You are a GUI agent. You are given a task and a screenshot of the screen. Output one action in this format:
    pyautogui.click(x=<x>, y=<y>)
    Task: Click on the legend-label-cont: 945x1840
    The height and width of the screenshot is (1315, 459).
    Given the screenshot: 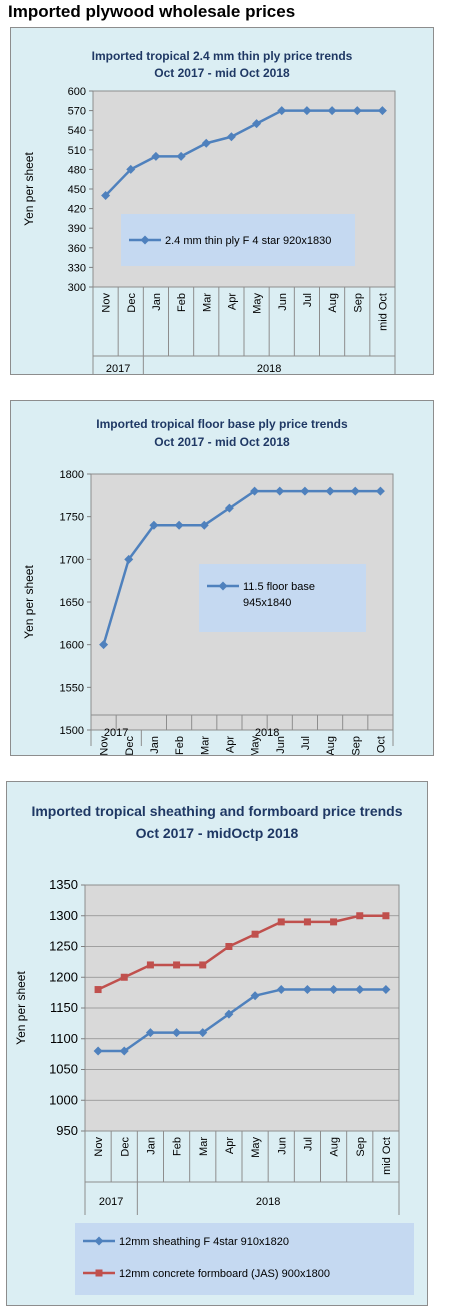 What is the action you would take?
    pyautogui.click(x=267, y=603)
    